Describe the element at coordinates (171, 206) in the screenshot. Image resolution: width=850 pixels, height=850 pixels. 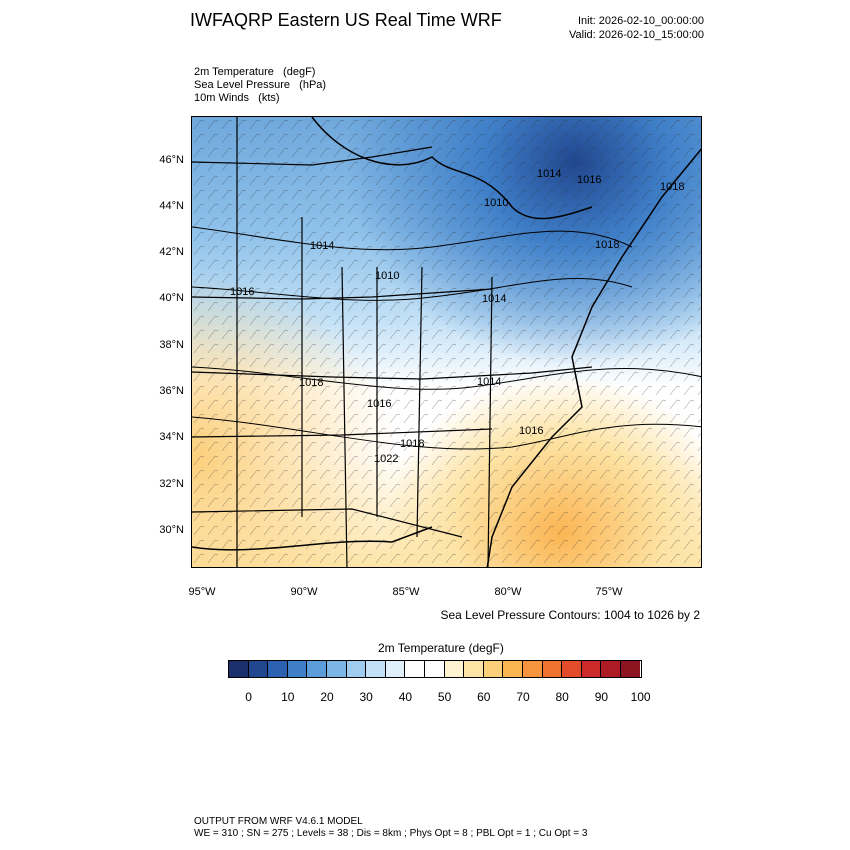
I see `lat-tick-label: 44°N` at that location.